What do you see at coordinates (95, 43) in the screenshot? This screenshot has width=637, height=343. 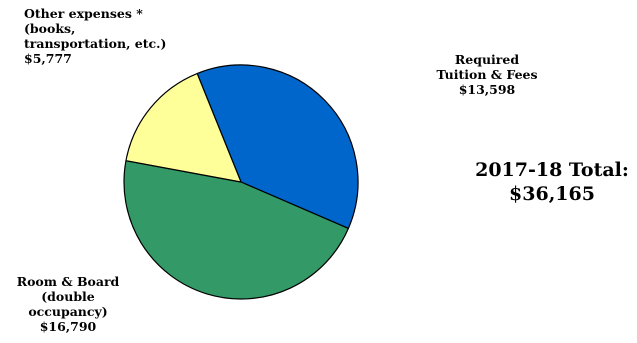 I see `slice-label-line: transportation, etc.)` at bounding box center [95, 43].